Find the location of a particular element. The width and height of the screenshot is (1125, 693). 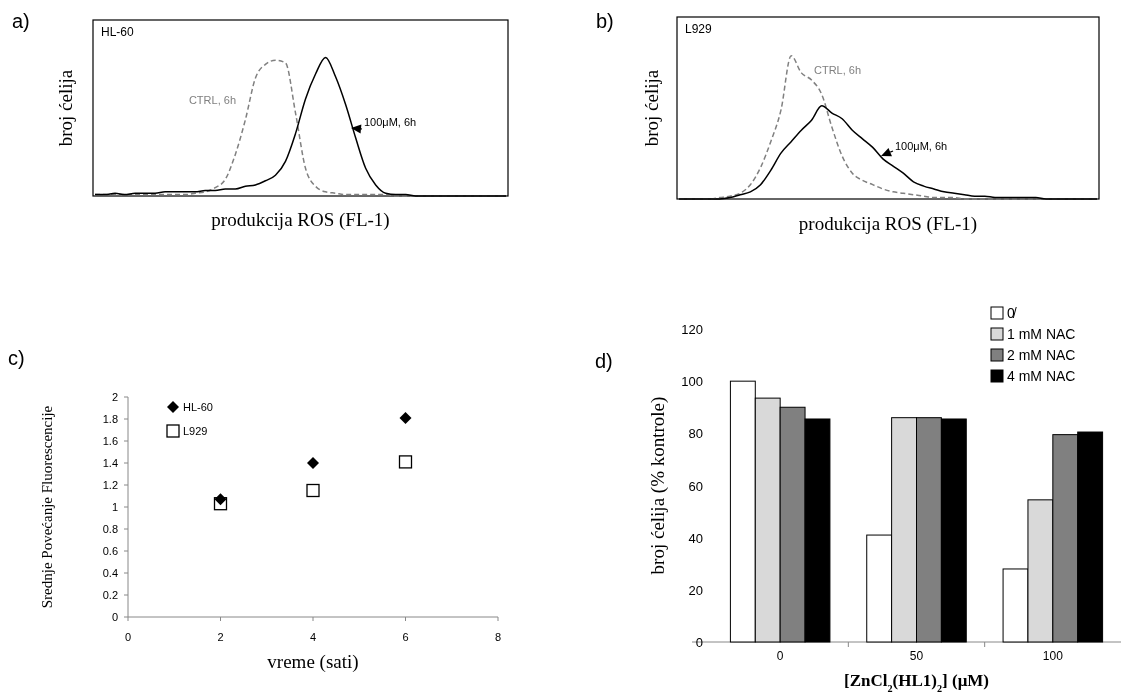

y-tick-label: 1.6 is located at coordinates (110, 441).